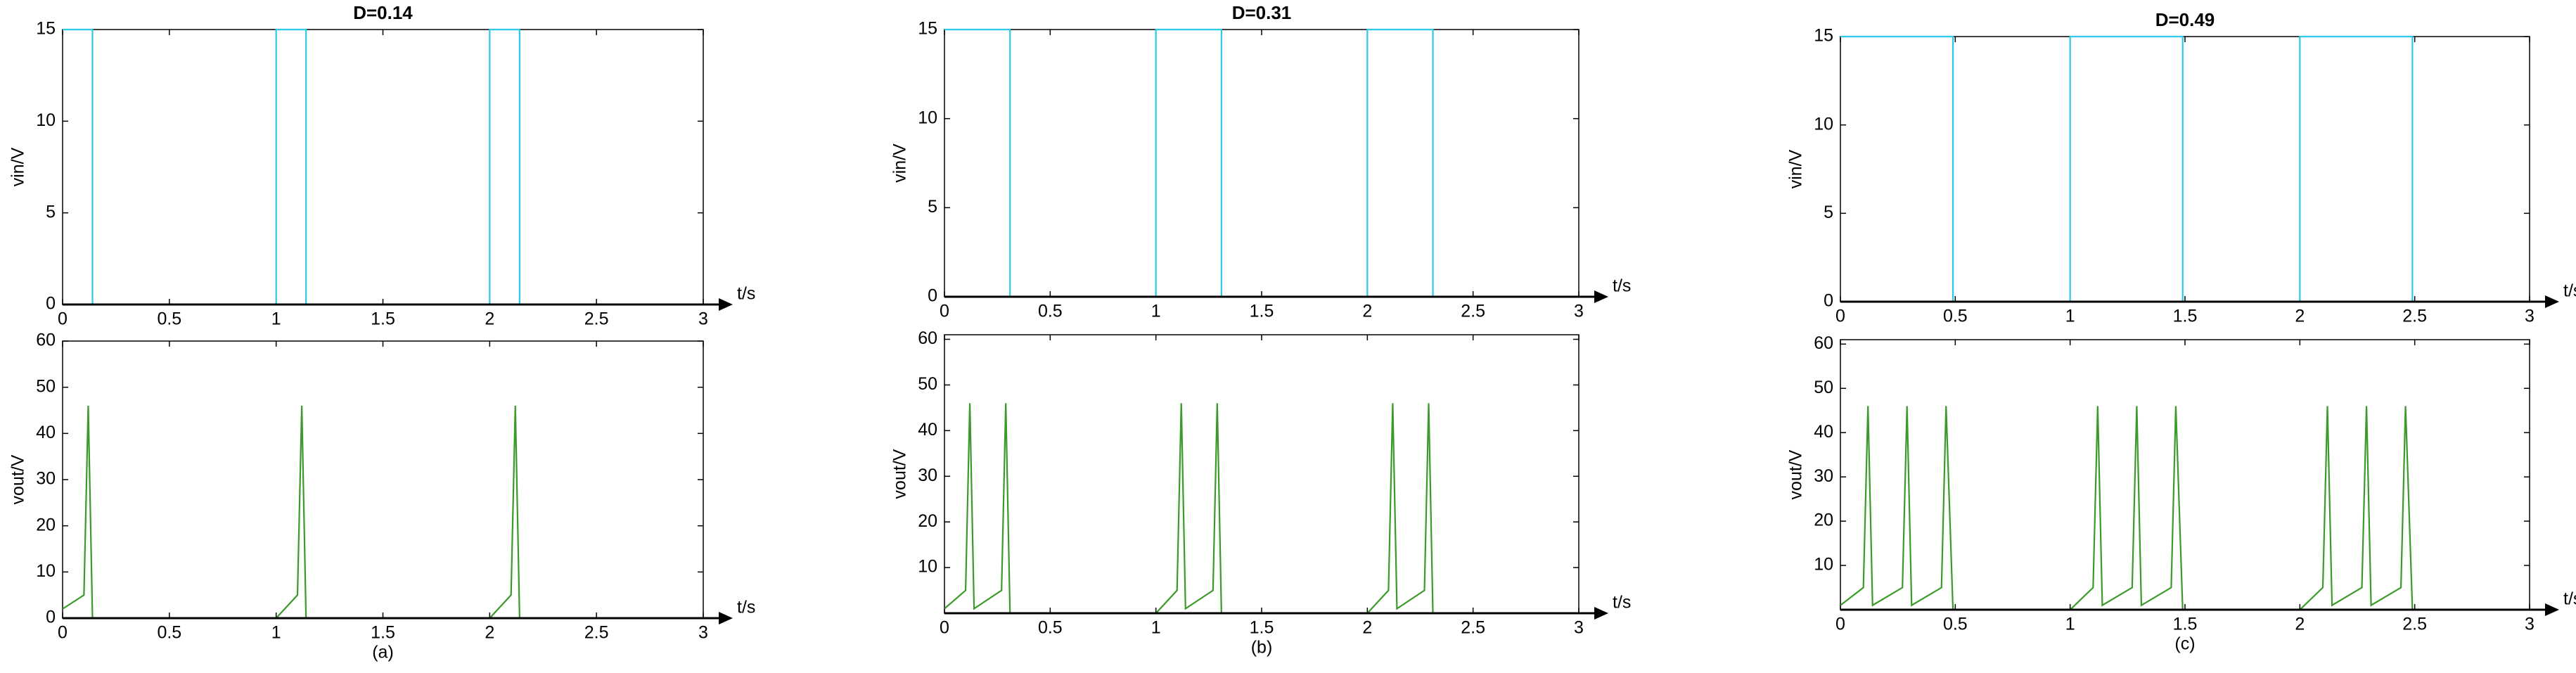 The image size is (2576, 673). What do you see at coordinates (2184, 644) in the screenshot?
I see `caption: (c)` at bounding box center [2184, 644].